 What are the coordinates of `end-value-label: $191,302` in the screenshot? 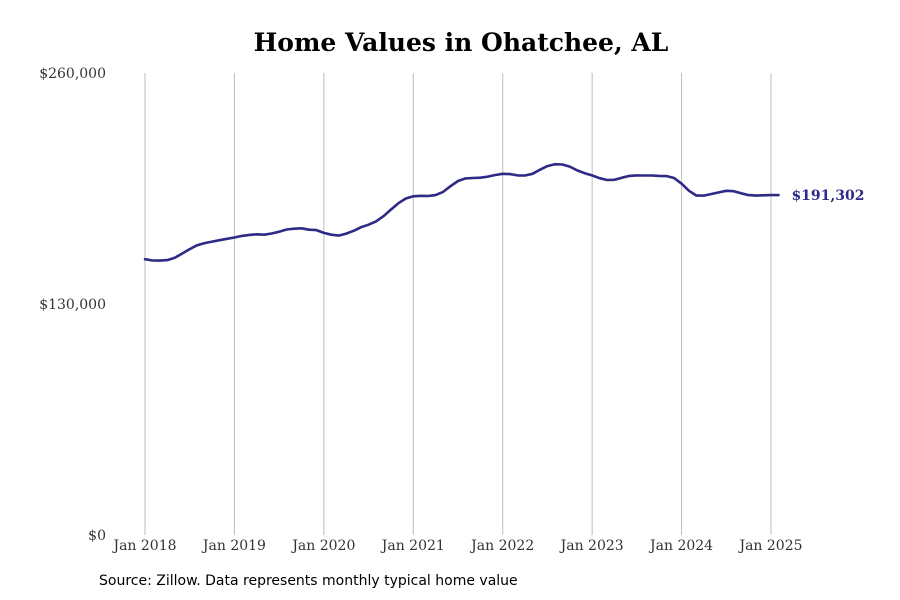 It's located at (827, 196).